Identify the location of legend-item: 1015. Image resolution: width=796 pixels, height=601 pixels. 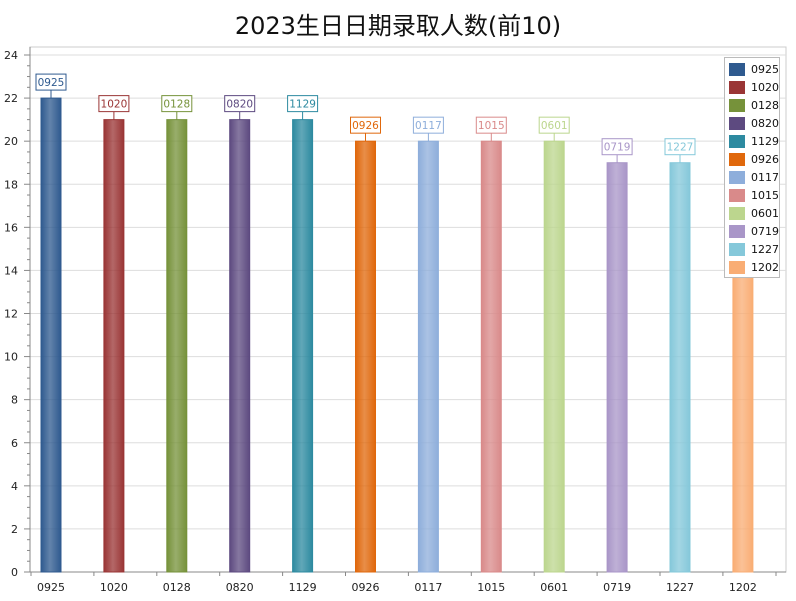
(752, 195).